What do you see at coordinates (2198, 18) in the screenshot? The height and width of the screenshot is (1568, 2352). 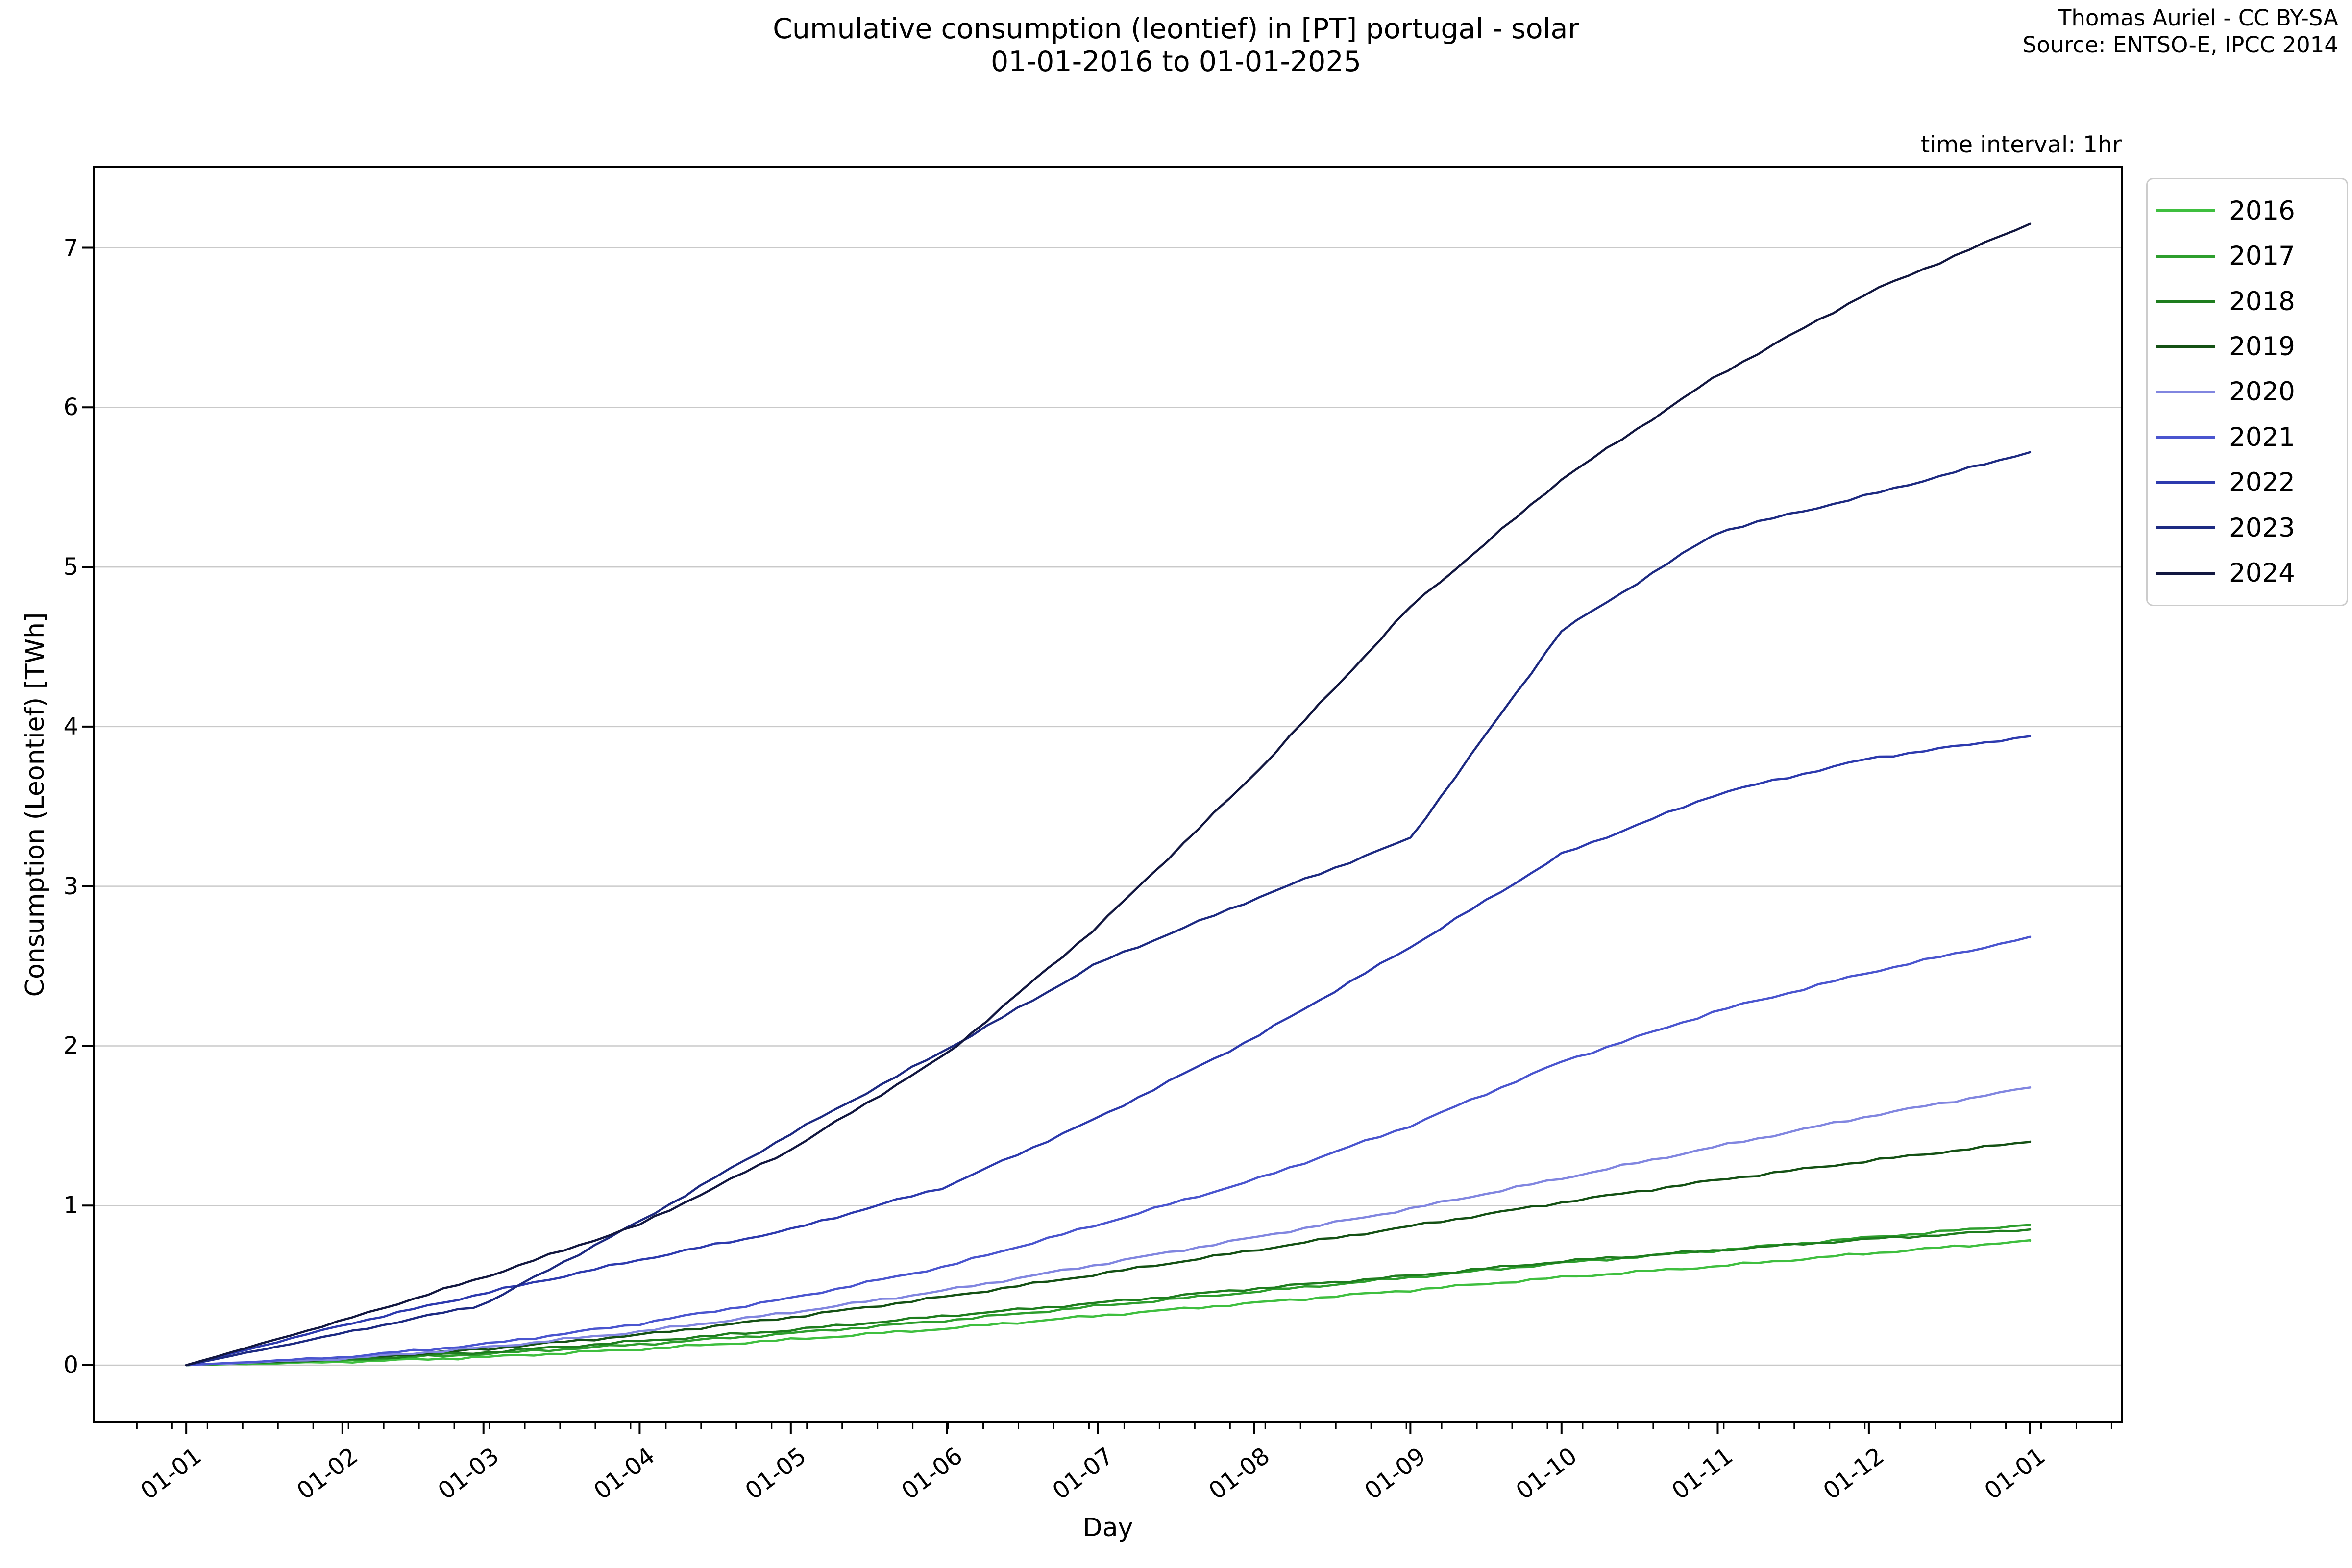 I see `attribution-author: Thomas Auriel - CC BY-SA` at bounding box center [2198, 18].